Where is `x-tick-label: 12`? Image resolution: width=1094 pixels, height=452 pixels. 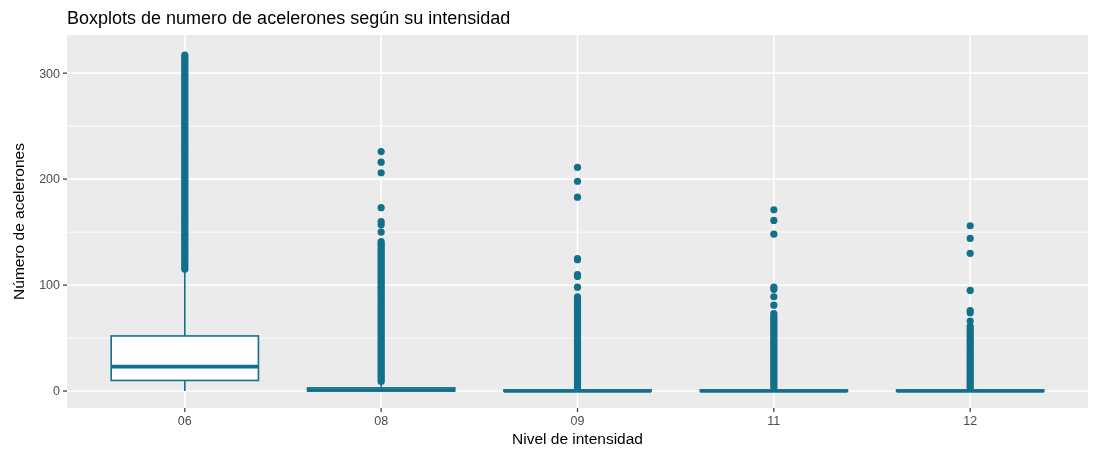 x-tick-label: 12 is located at coordinates (970, 421).